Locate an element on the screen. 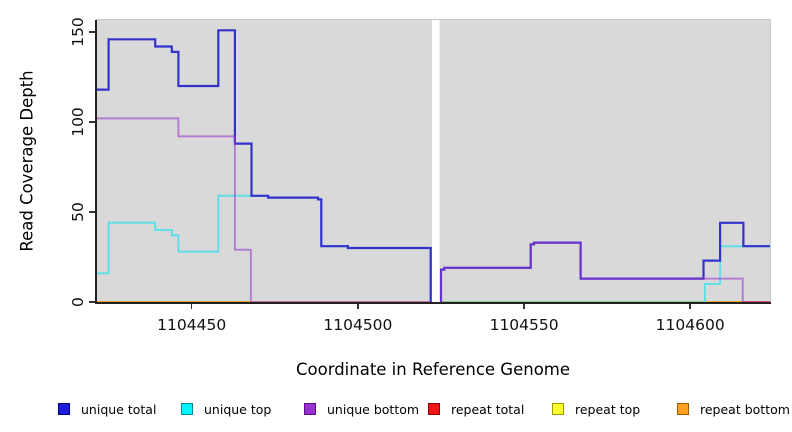 The image size is (792, 432). legend-label: unique top is located at coordinates (238, 409).